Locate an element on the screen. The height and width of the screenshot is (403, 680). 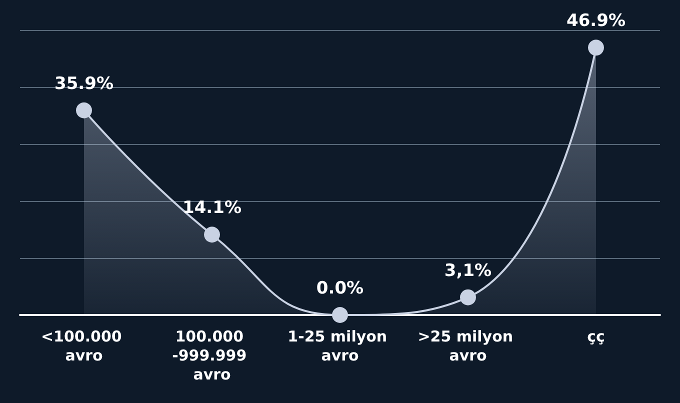
data-label: 3,1% is located at coordinates (468, 270).